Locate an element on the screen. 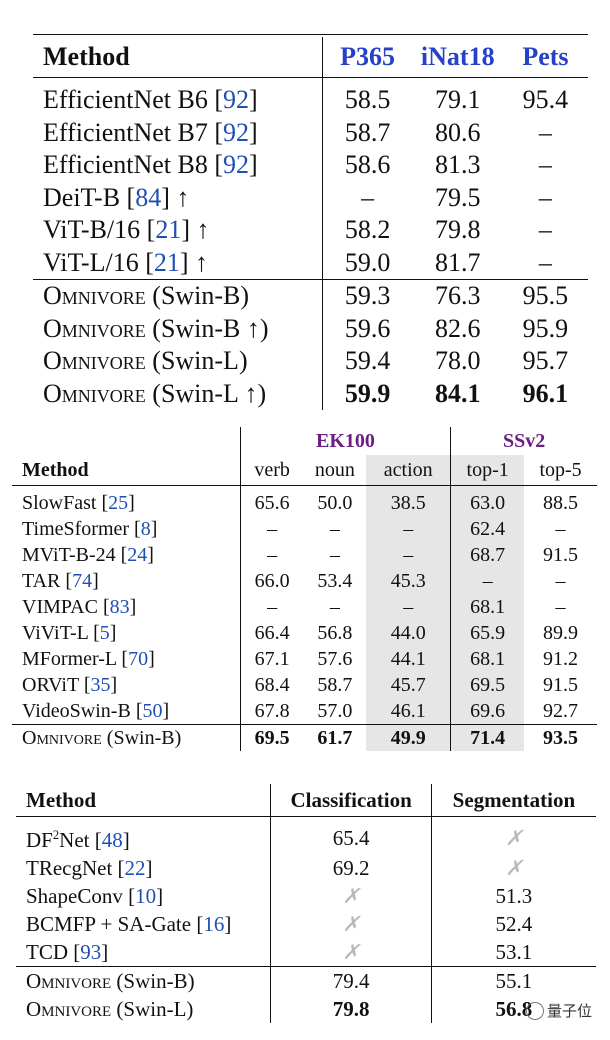 This screenshot has height=1040, width=610. value-cell: 91.2 is located at coordinates (561, 659).